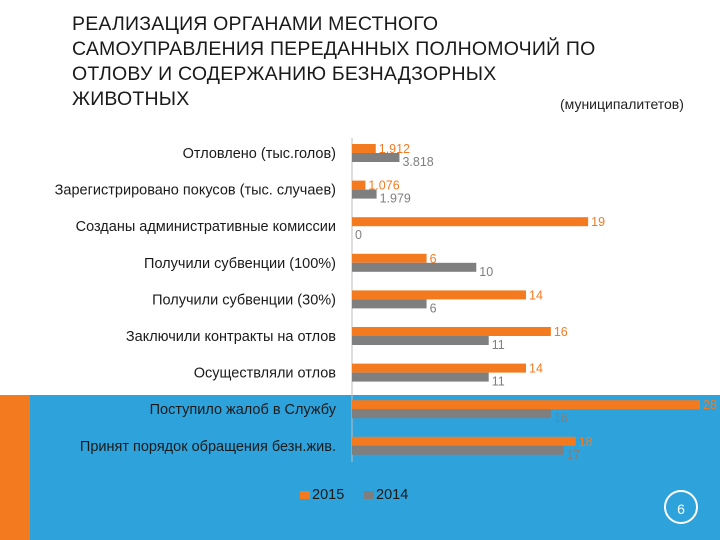  I want to click on legend-swatch-2015, so click(305, 495).